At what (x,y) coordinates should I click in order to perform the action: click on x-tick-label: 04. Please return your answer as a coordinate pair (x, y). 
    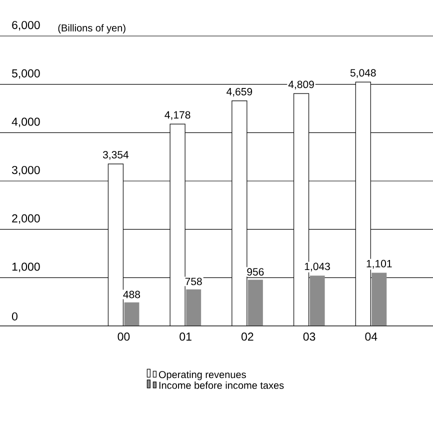
    Looking at the image, I should click on (371, 336).